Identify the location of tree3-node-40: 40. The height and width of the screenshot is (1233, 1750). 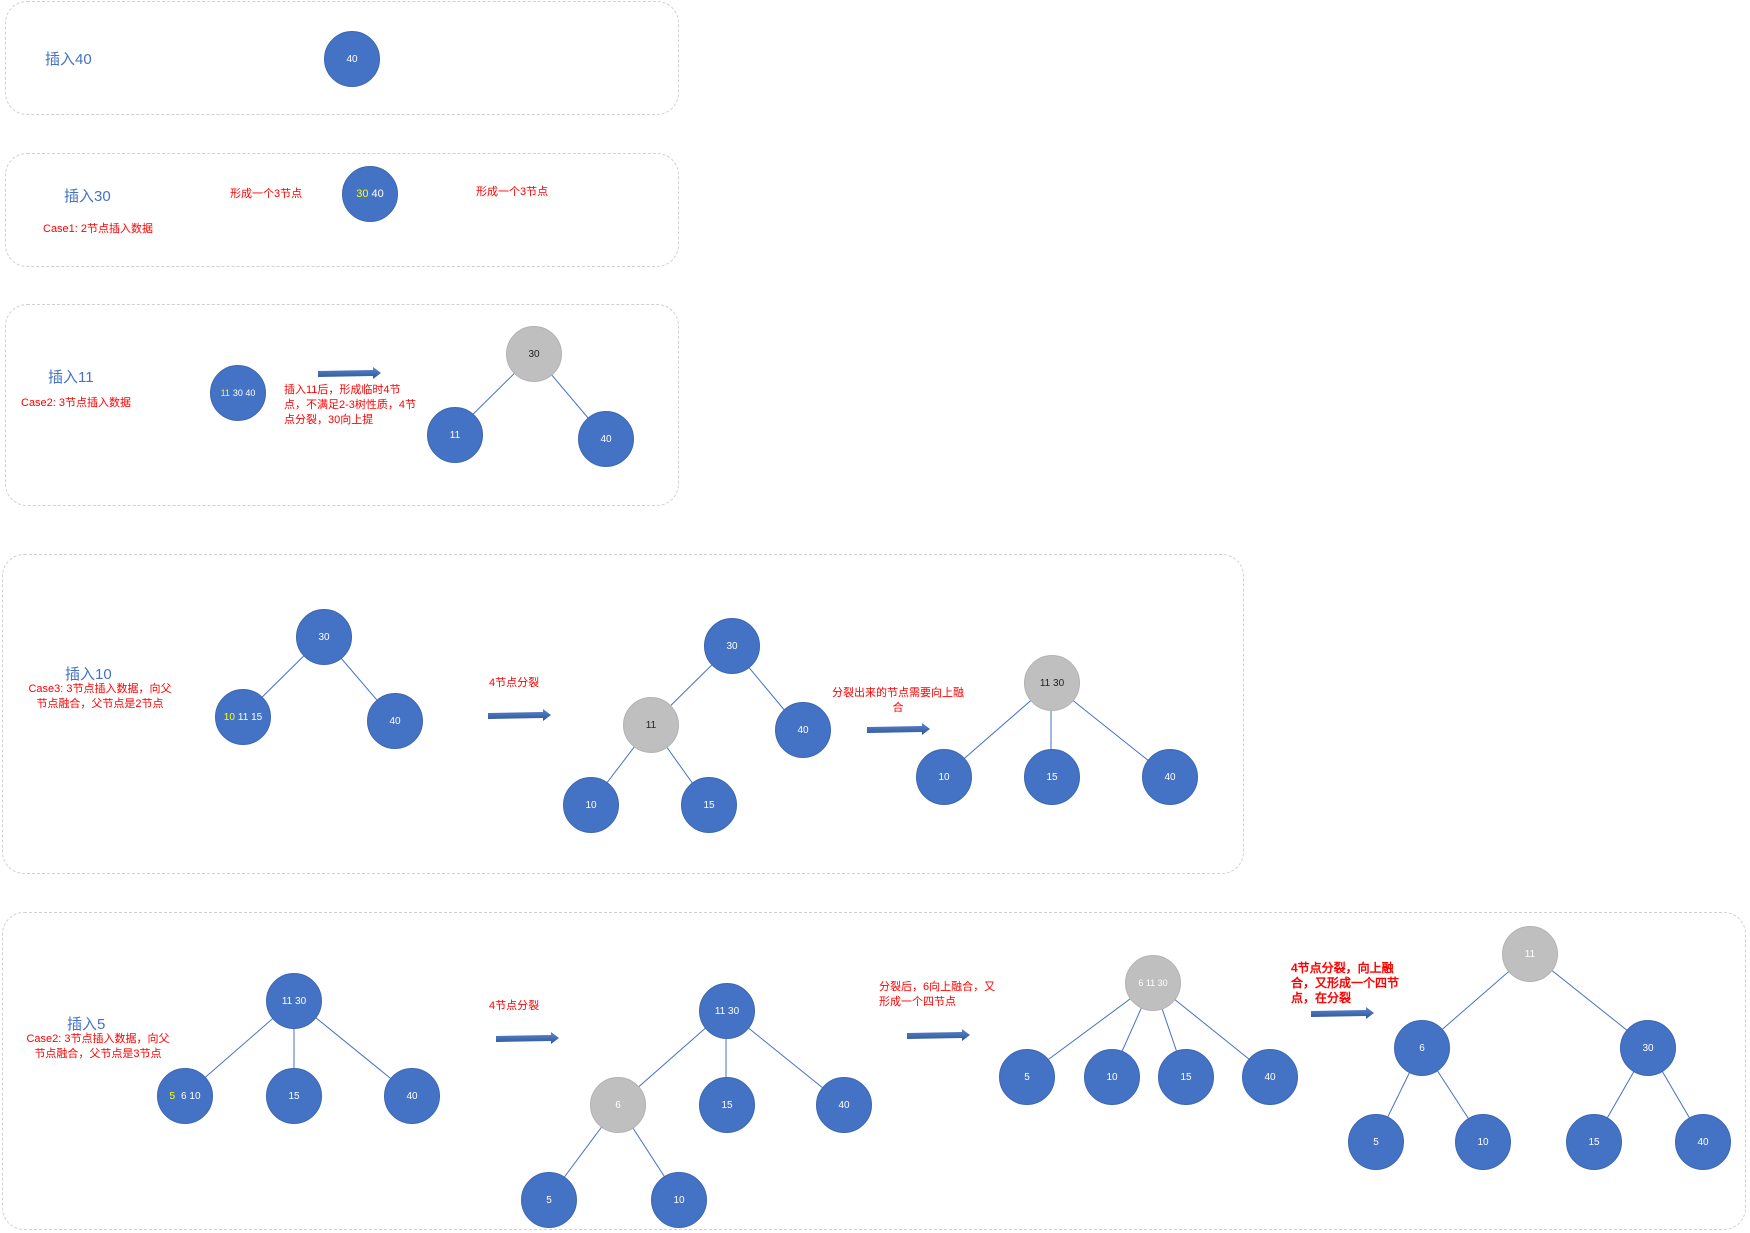
(1170, 777).